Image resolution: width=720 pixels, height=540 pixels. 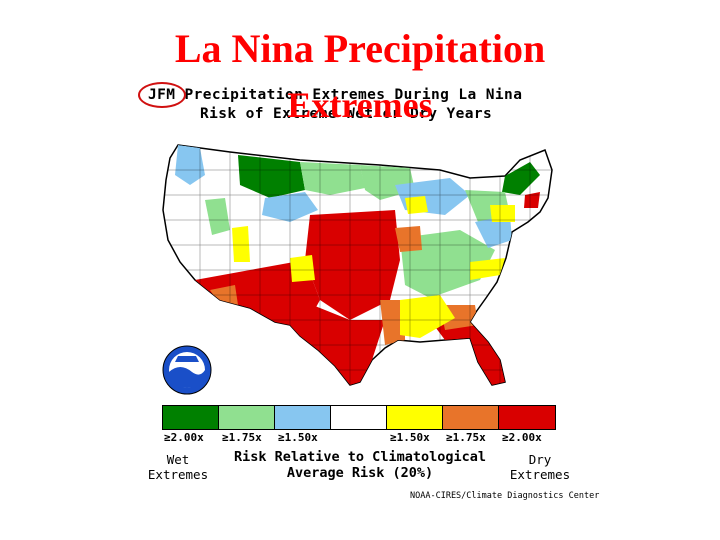 I want to click on legend-dry-line1: Dry, so click(x=540, y=459).